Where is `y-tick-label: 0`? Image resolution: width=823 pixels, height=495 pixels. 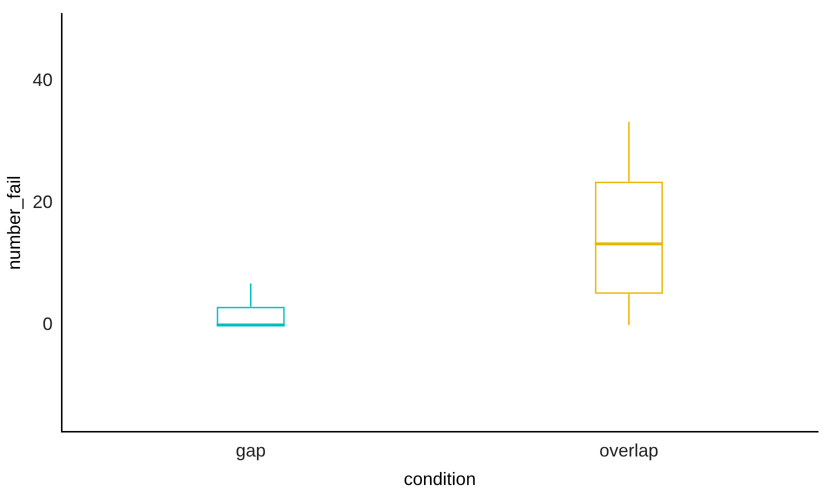 y-tick-label: 0 is located at coordinates (47, 324).